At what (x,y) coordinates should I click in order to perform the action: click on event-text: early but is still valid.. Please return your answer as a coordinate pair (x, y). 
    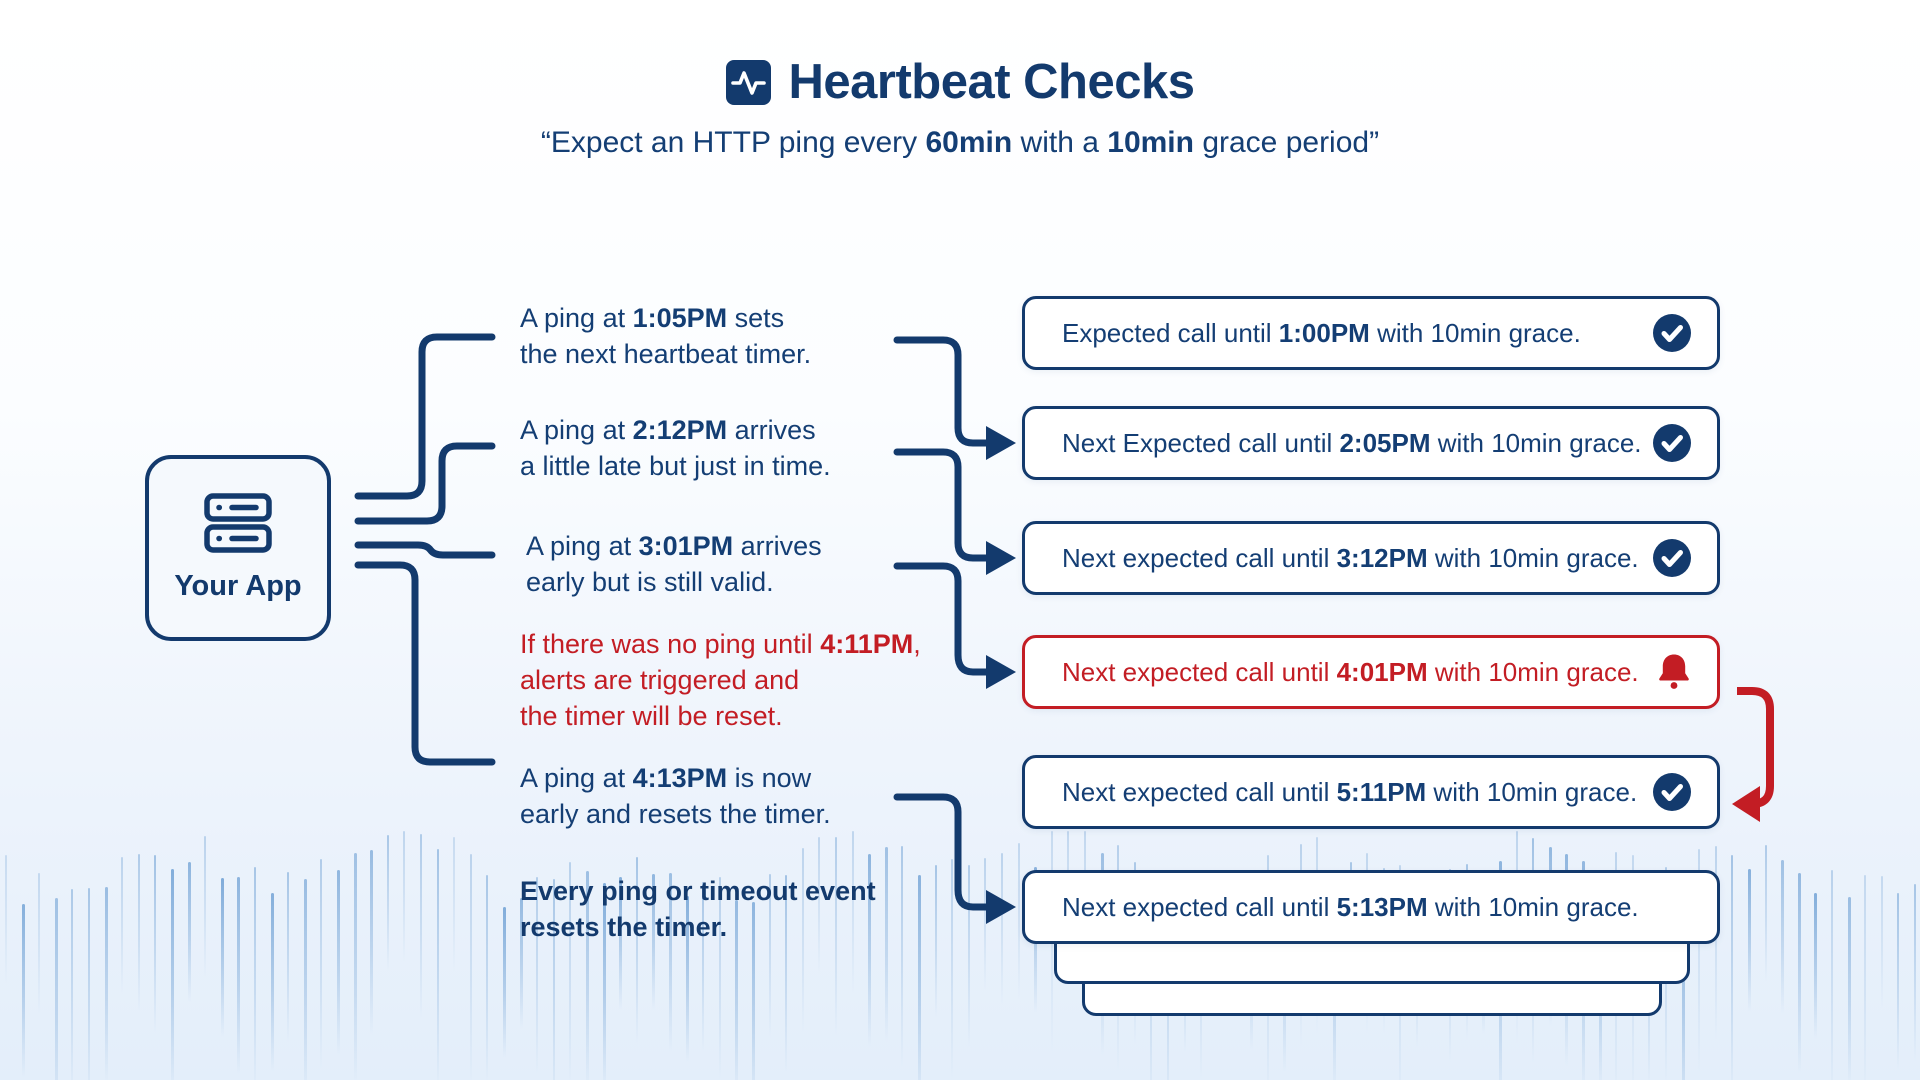
    Looking at the image, I should click on (650, 582).